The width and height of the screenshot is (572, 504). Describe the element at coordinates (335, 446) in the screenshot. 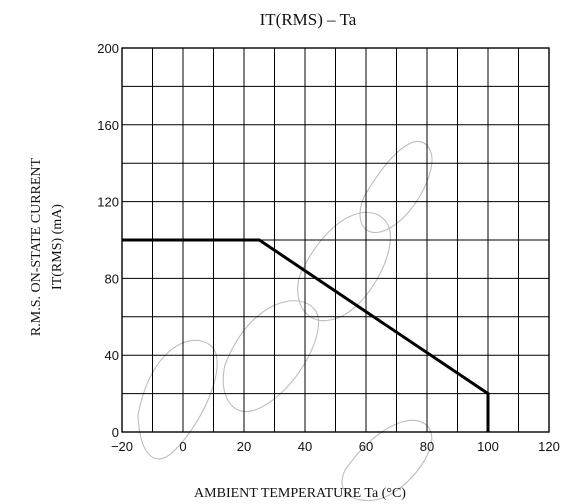

I see `x-tick-labels: −20 0 20 40 60 80 100 120` at that location.